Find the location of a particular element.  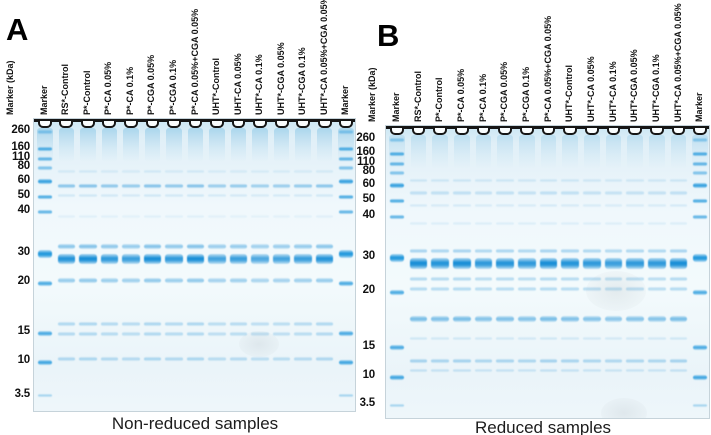

lane-label: UHT-CA 0.05% is located at coordinates (237, 84).